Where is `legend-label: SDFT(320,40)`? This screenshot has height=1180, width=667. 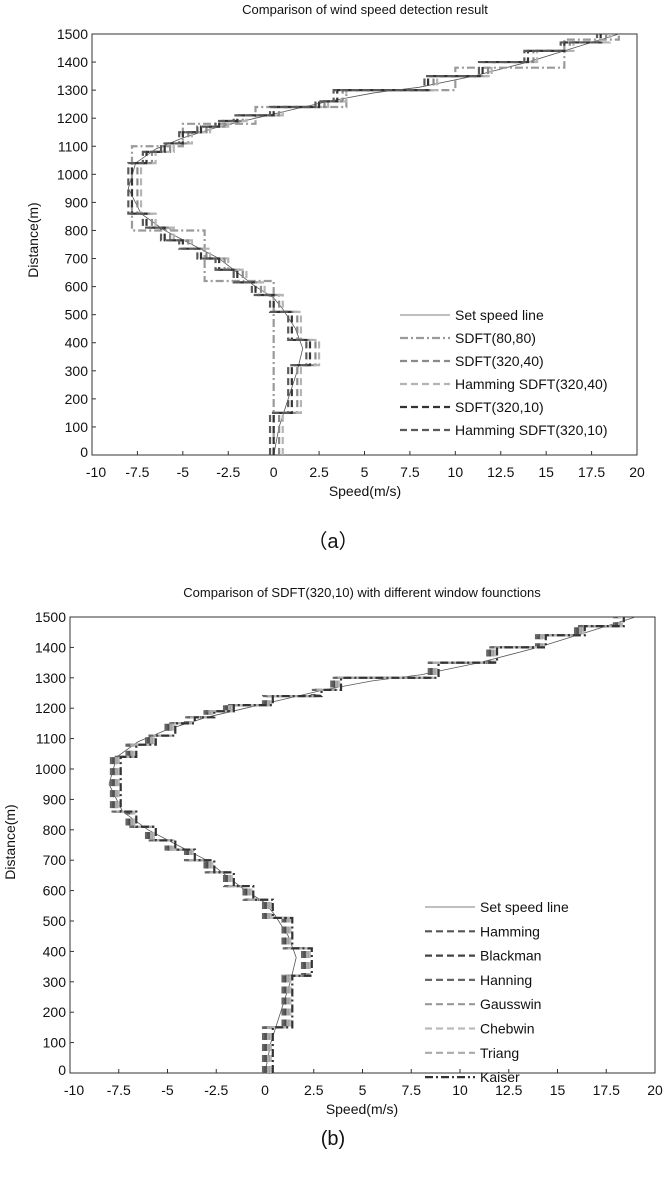
legend-label: SDFT(320,40) is located at coordinates (499, 361).